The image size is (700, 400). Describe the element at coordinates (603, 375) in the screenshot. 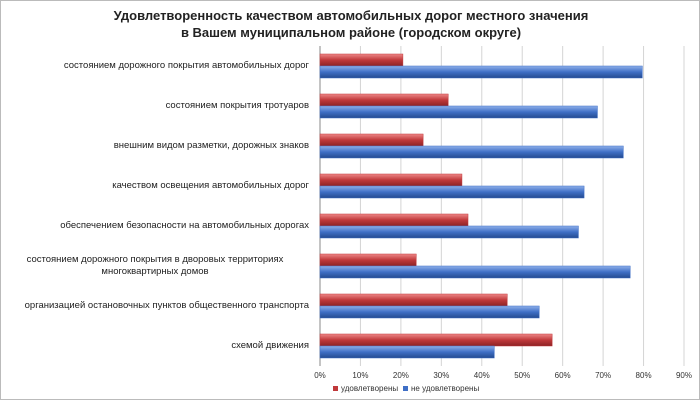

I see `x-tick-label: 70%` at that location.